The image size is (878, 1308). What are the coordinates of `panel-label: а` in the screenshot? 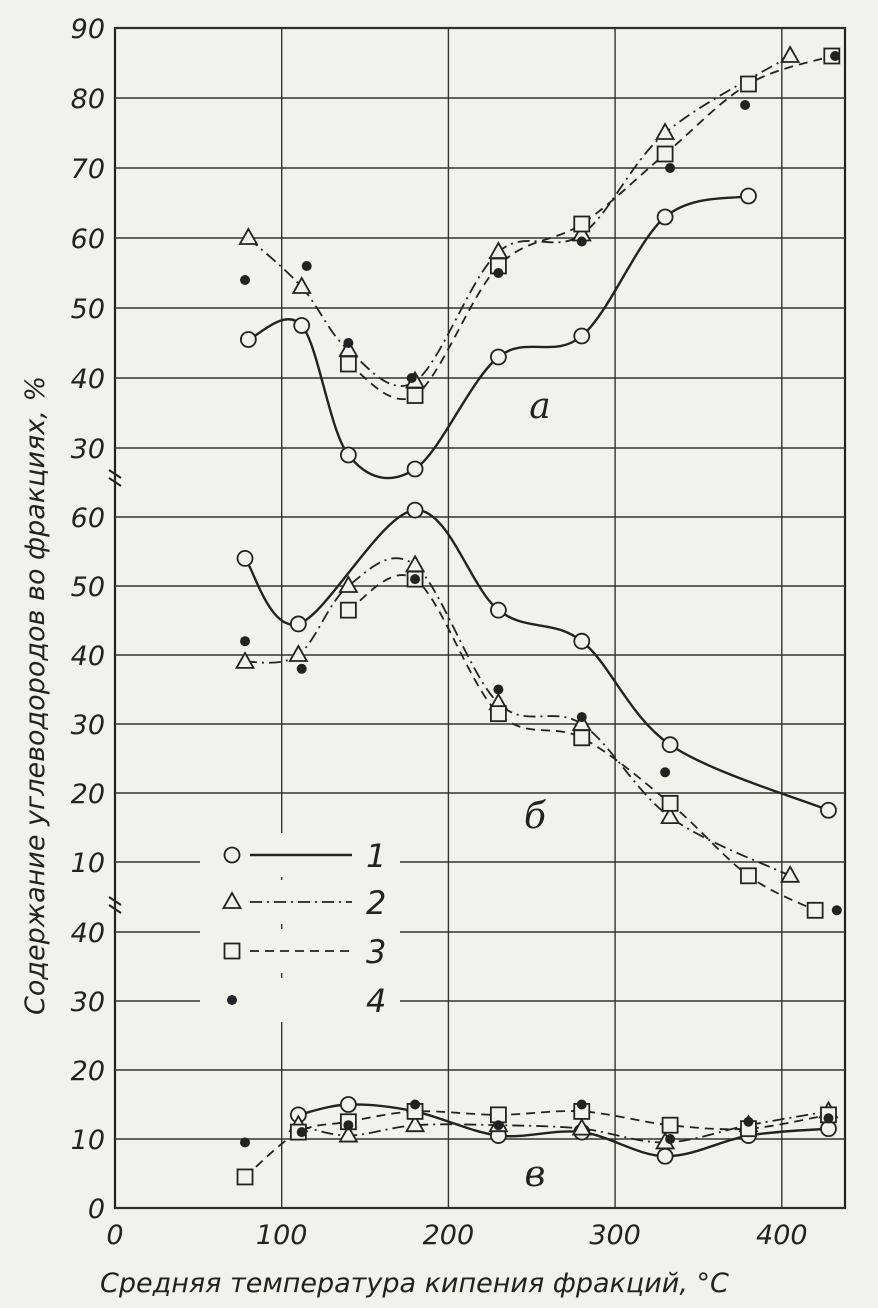 It's located at (539, 406).